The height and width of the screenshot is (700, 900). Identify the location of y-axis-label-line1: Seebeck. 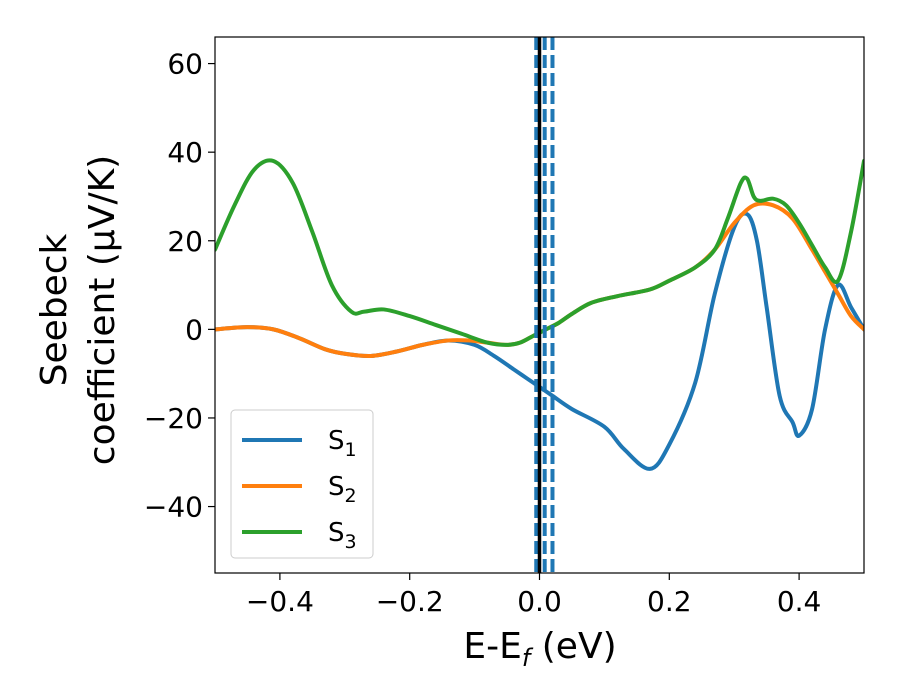
(54, 309).